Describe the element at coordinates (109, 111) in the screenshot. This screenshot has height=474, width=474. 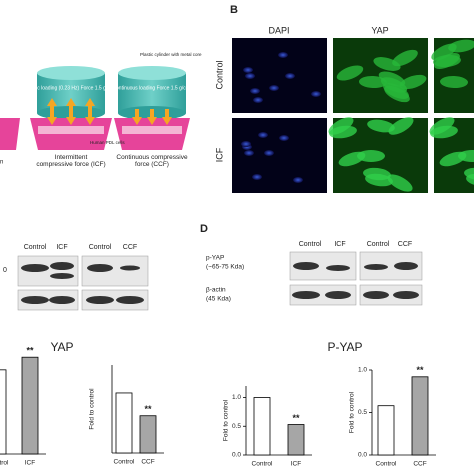
I see `arrows` at that location.